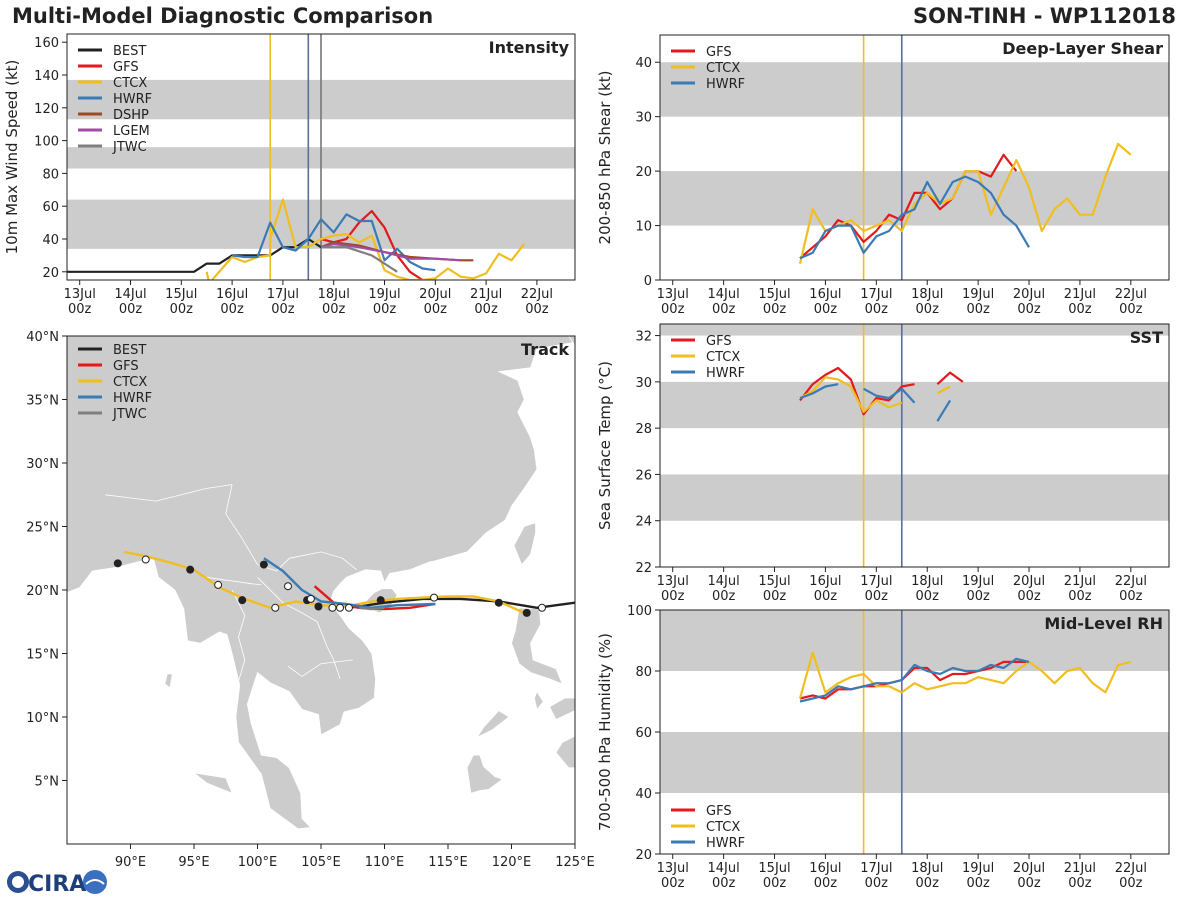 This screenshot has width=1200, height=902. Describe the element at coordinates (643, 383) in the screenshot. I see `y-tick-label: 30` at that location.